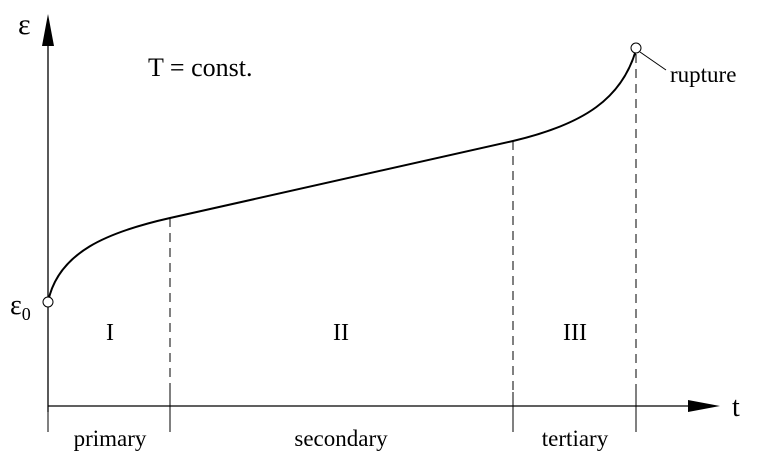 The width and height of the screenshot is (760, 458). I want to click on stage-numeral: III, so click(575, 333).